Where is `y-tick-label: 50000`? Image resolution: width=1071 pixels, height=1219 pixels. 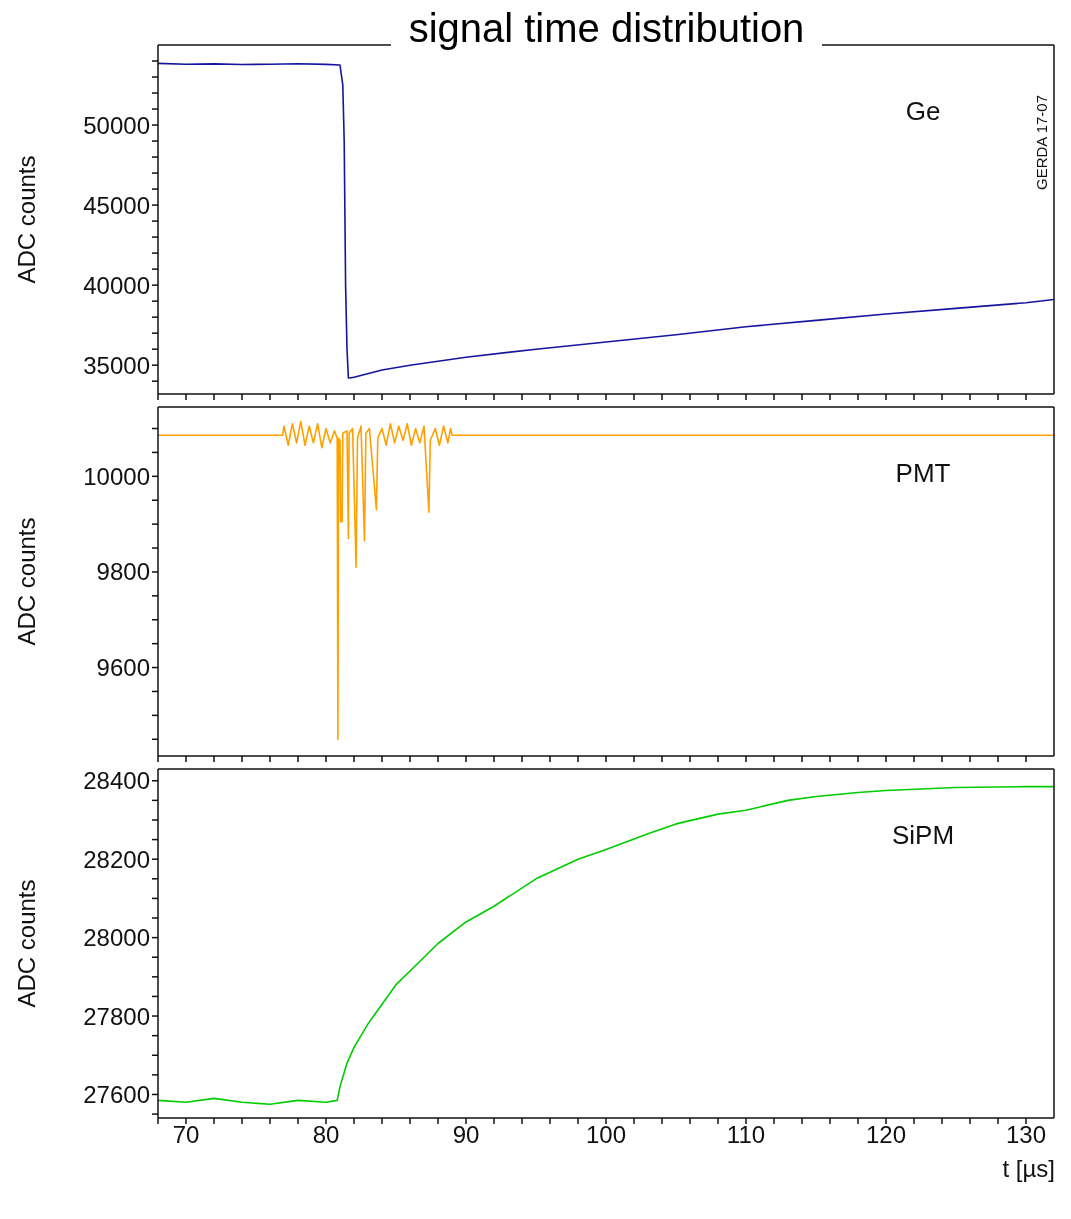
y-tick-label: 50000 is located at coordinates (116, 125).